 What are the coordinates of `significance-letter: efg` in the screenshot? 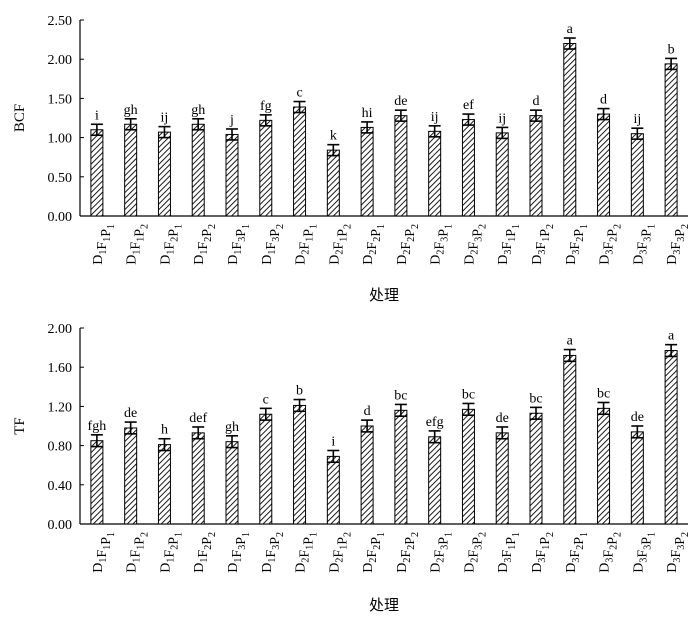 It's located at (435, 422).